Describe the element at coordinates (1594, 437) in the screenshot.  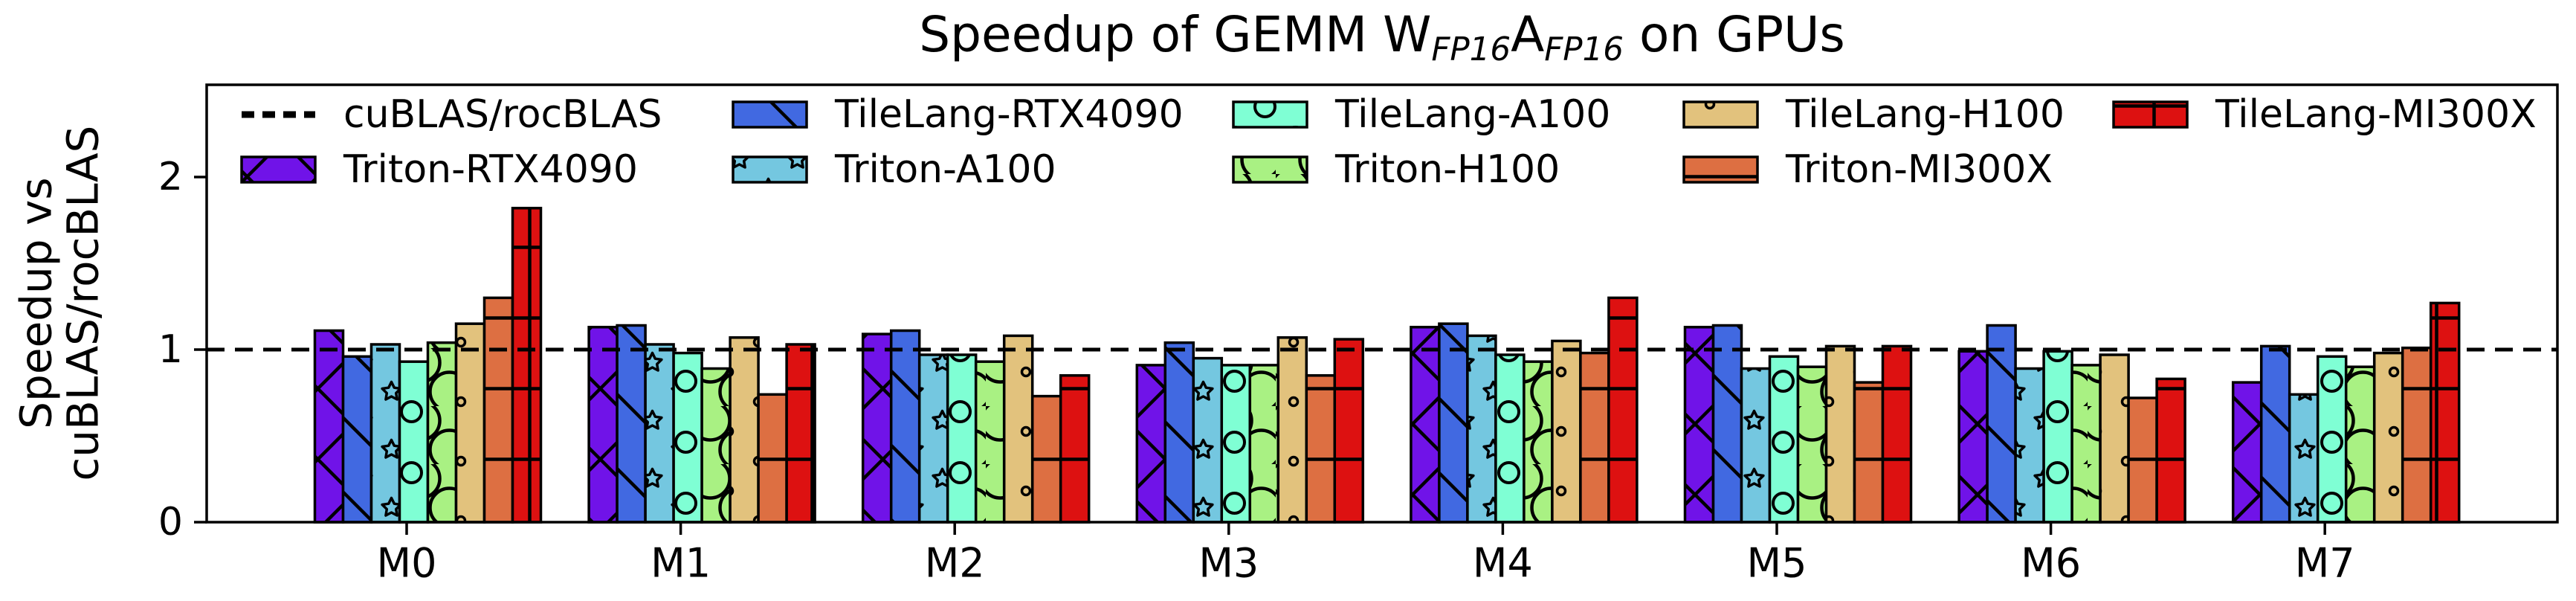
I see `bar-M4-Triton-MI300X` at that location.